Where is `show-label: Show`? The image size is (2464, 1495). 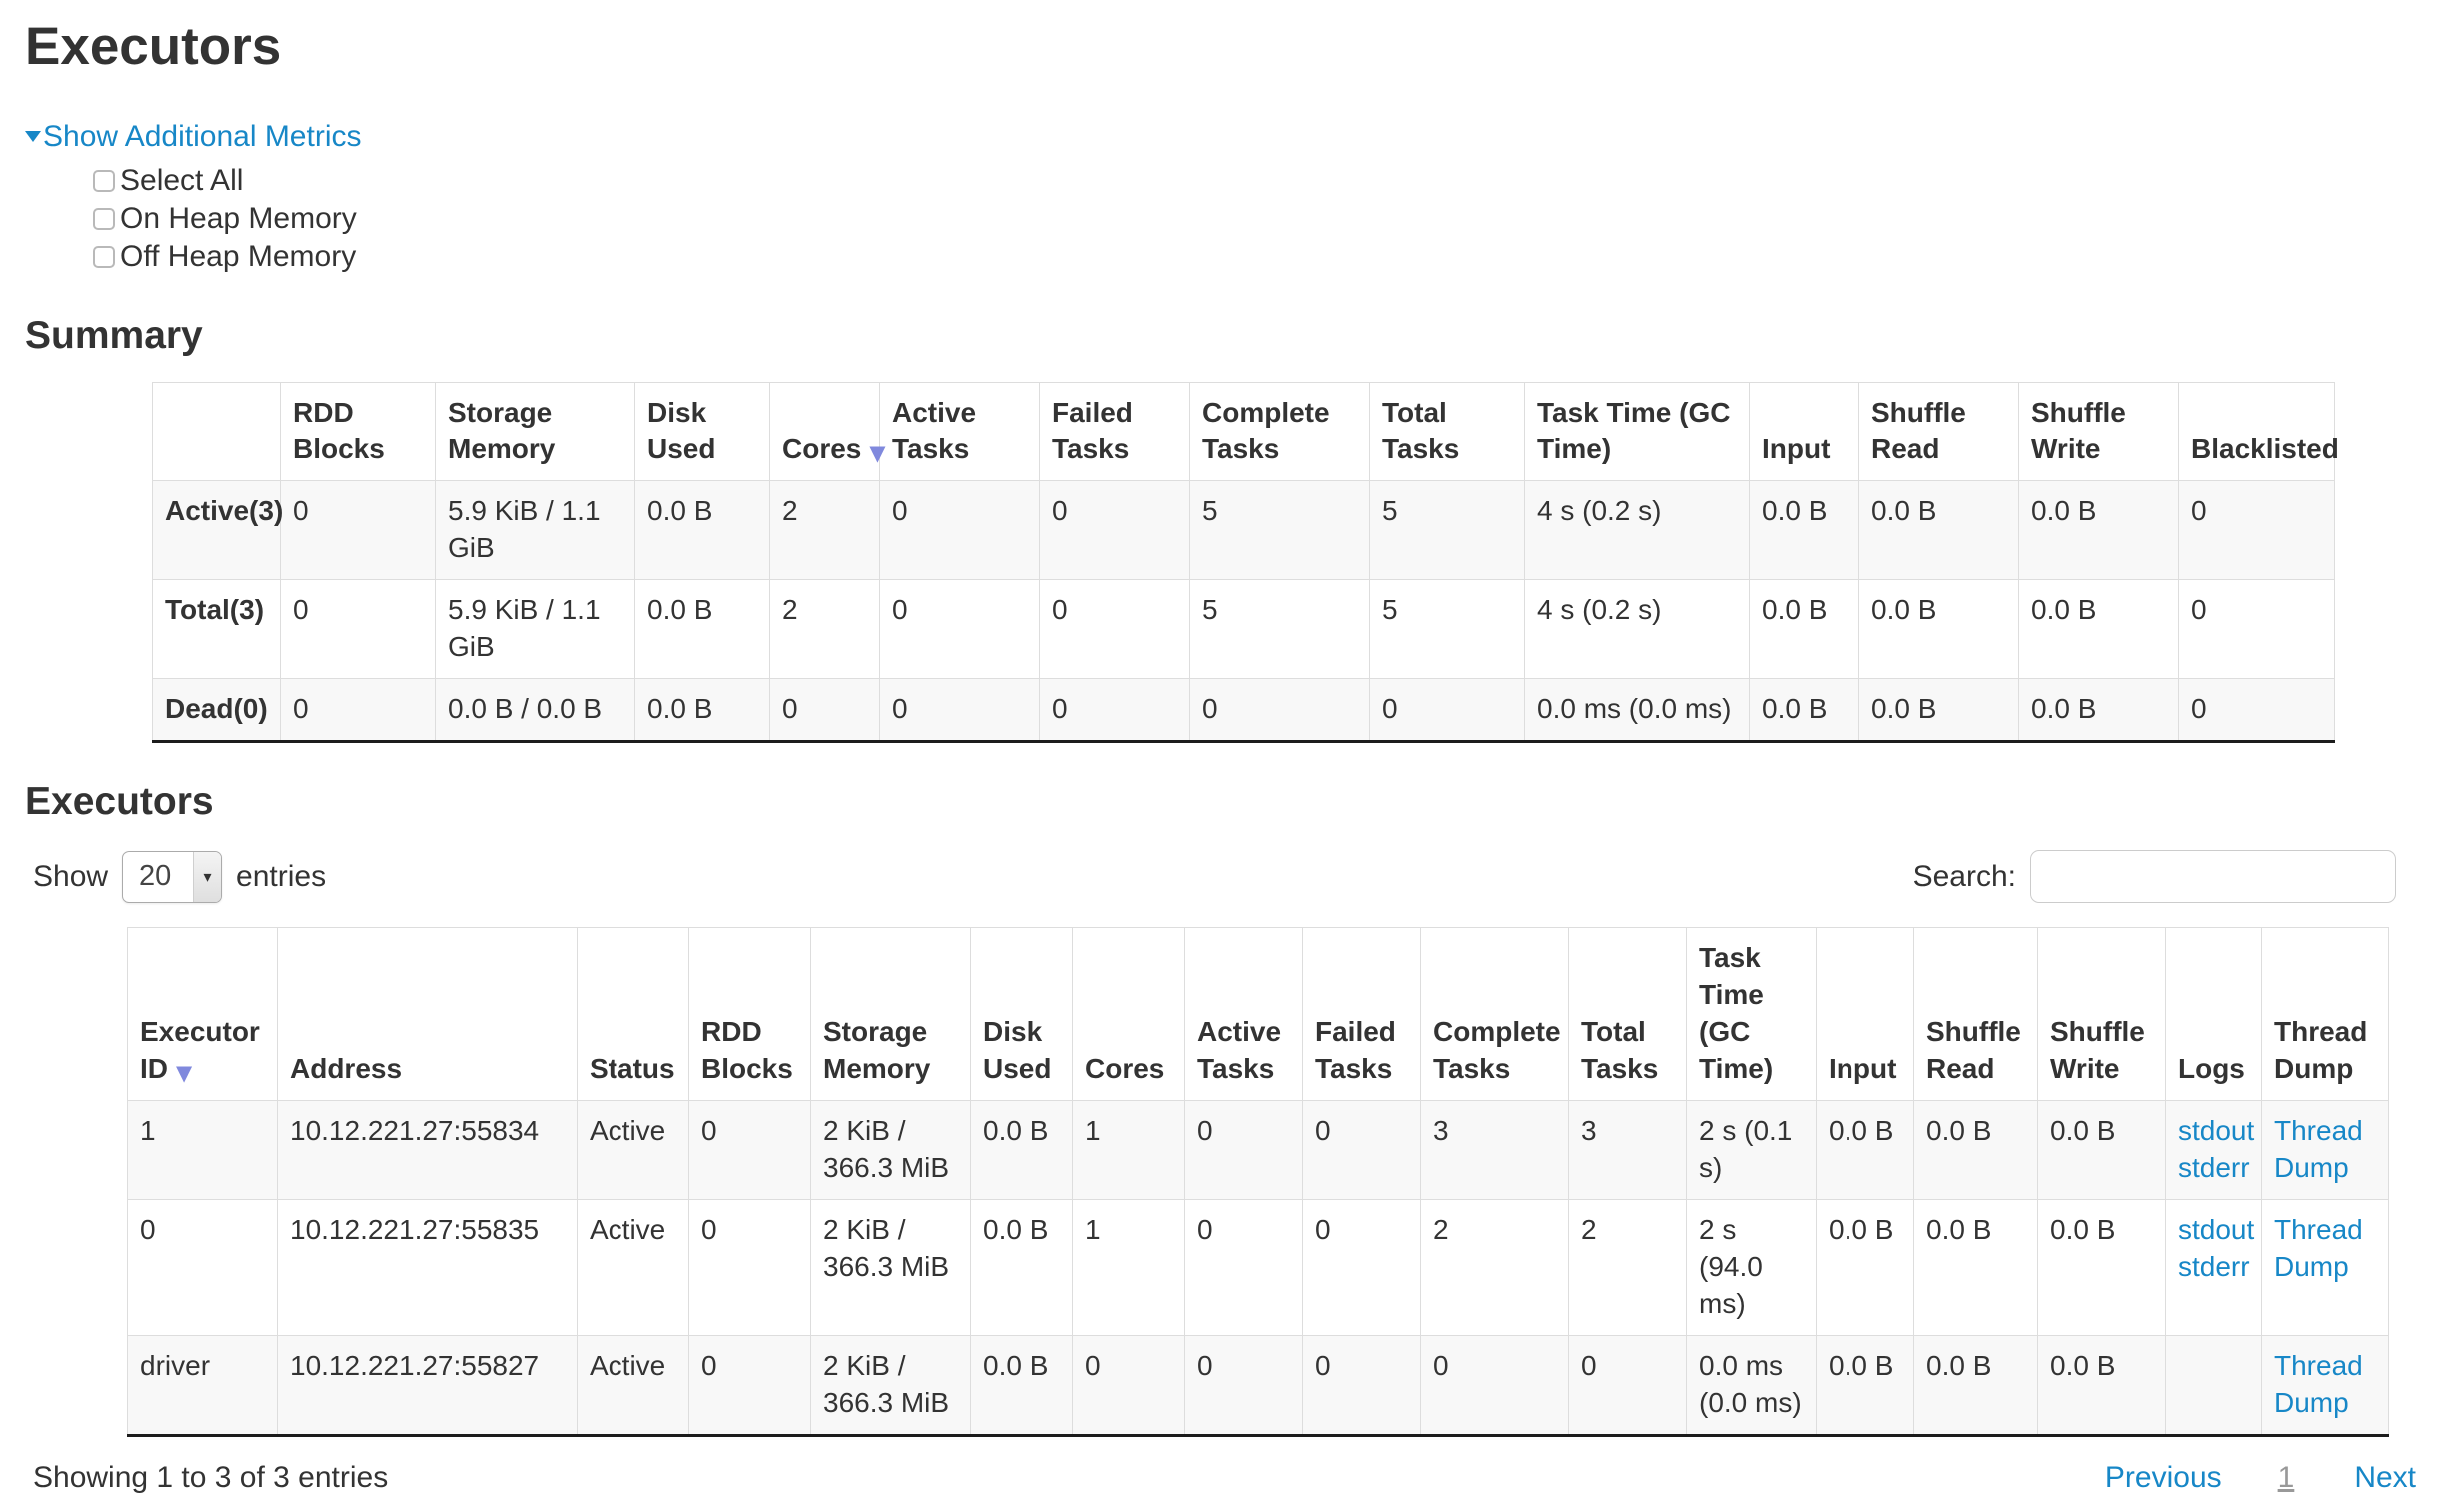
show-label: Show is located at coordinates (71, 876).